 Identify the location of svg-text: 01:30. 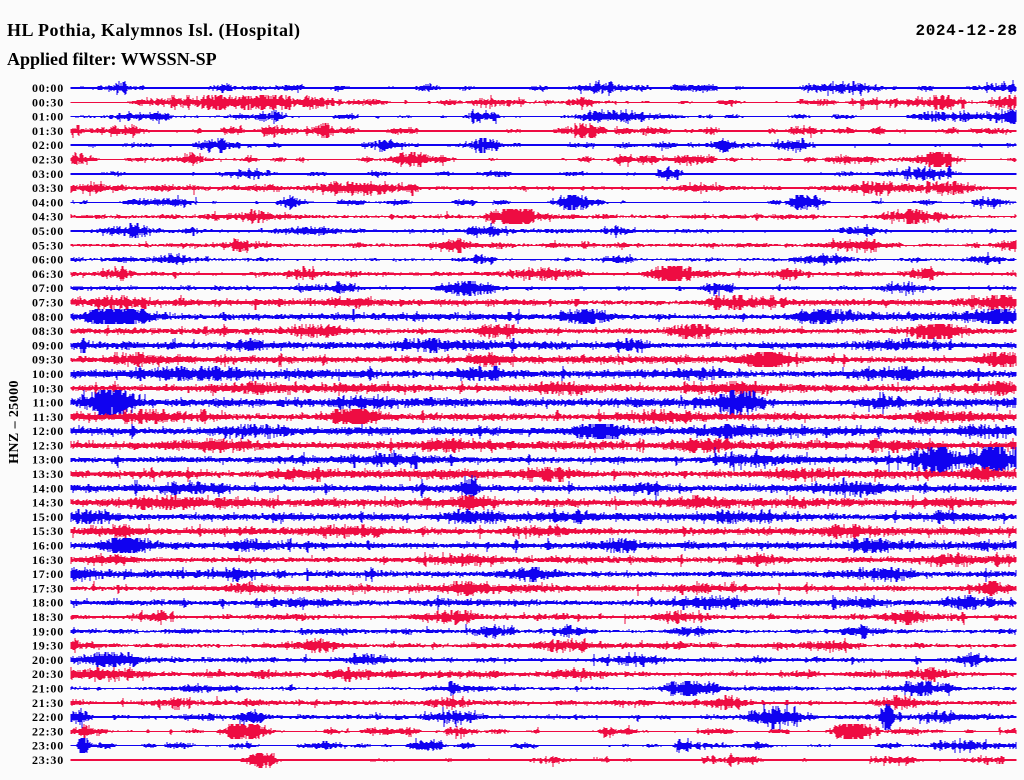
(48, 131).